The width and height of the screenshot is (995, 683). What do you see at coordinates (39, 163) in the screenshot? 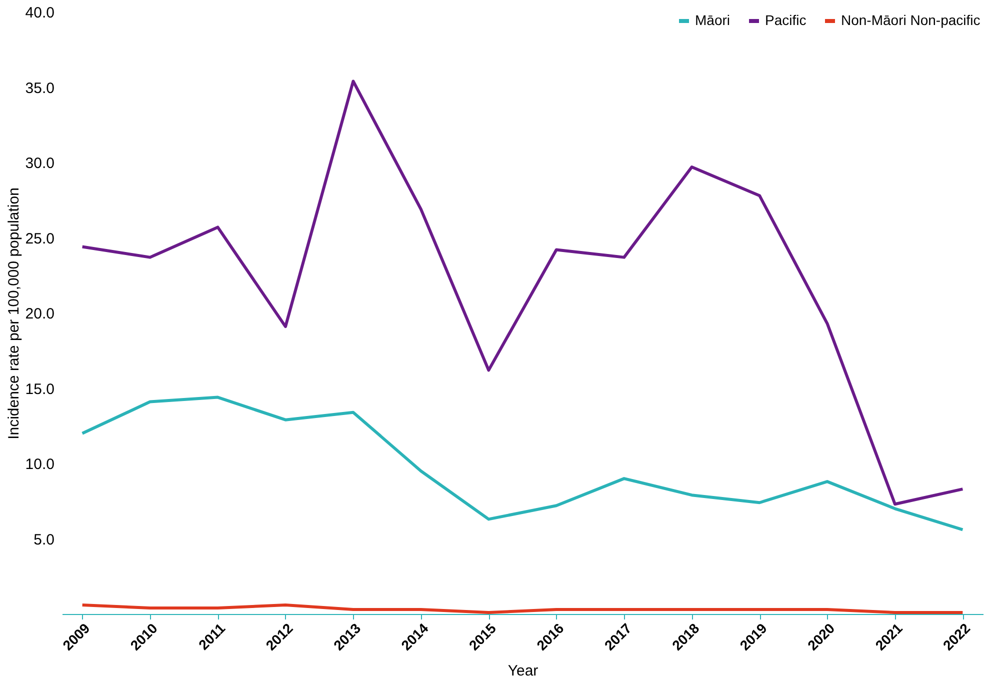
I see `y-tick-label: 30.0` at bounding box center [39, 163].